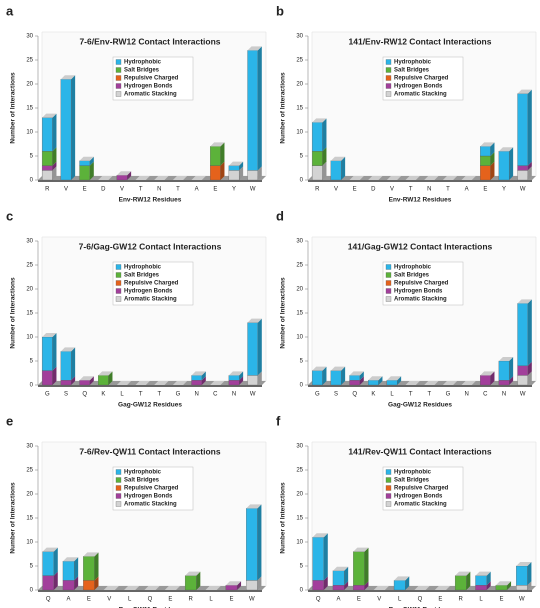 The width and height of the screenshot is (540, 608). What do you see at coordinates (130, 600) in the screenshot?
I see `x-tick-label: L` at bounding box center [130, 600].